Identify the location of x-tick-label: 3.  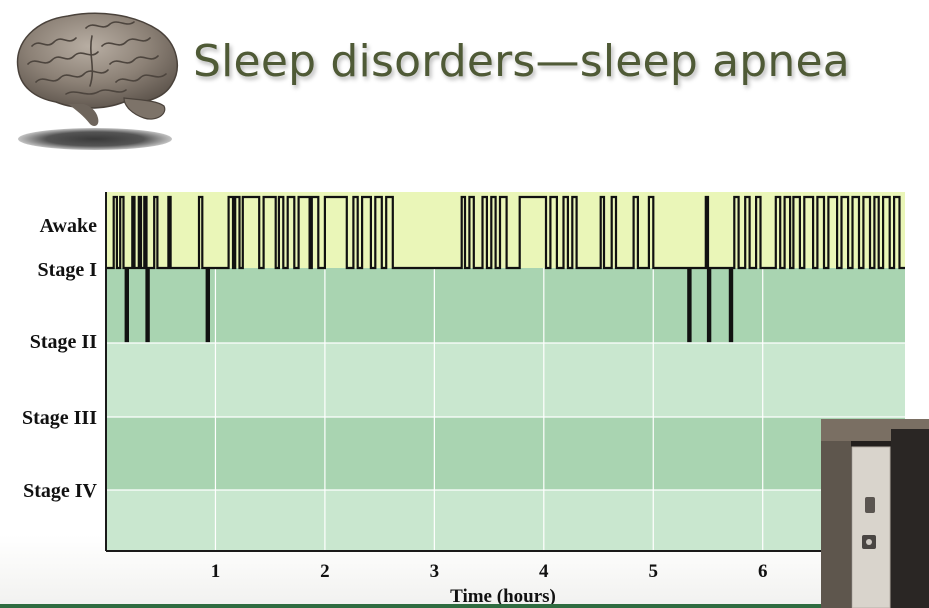
(435, 571).